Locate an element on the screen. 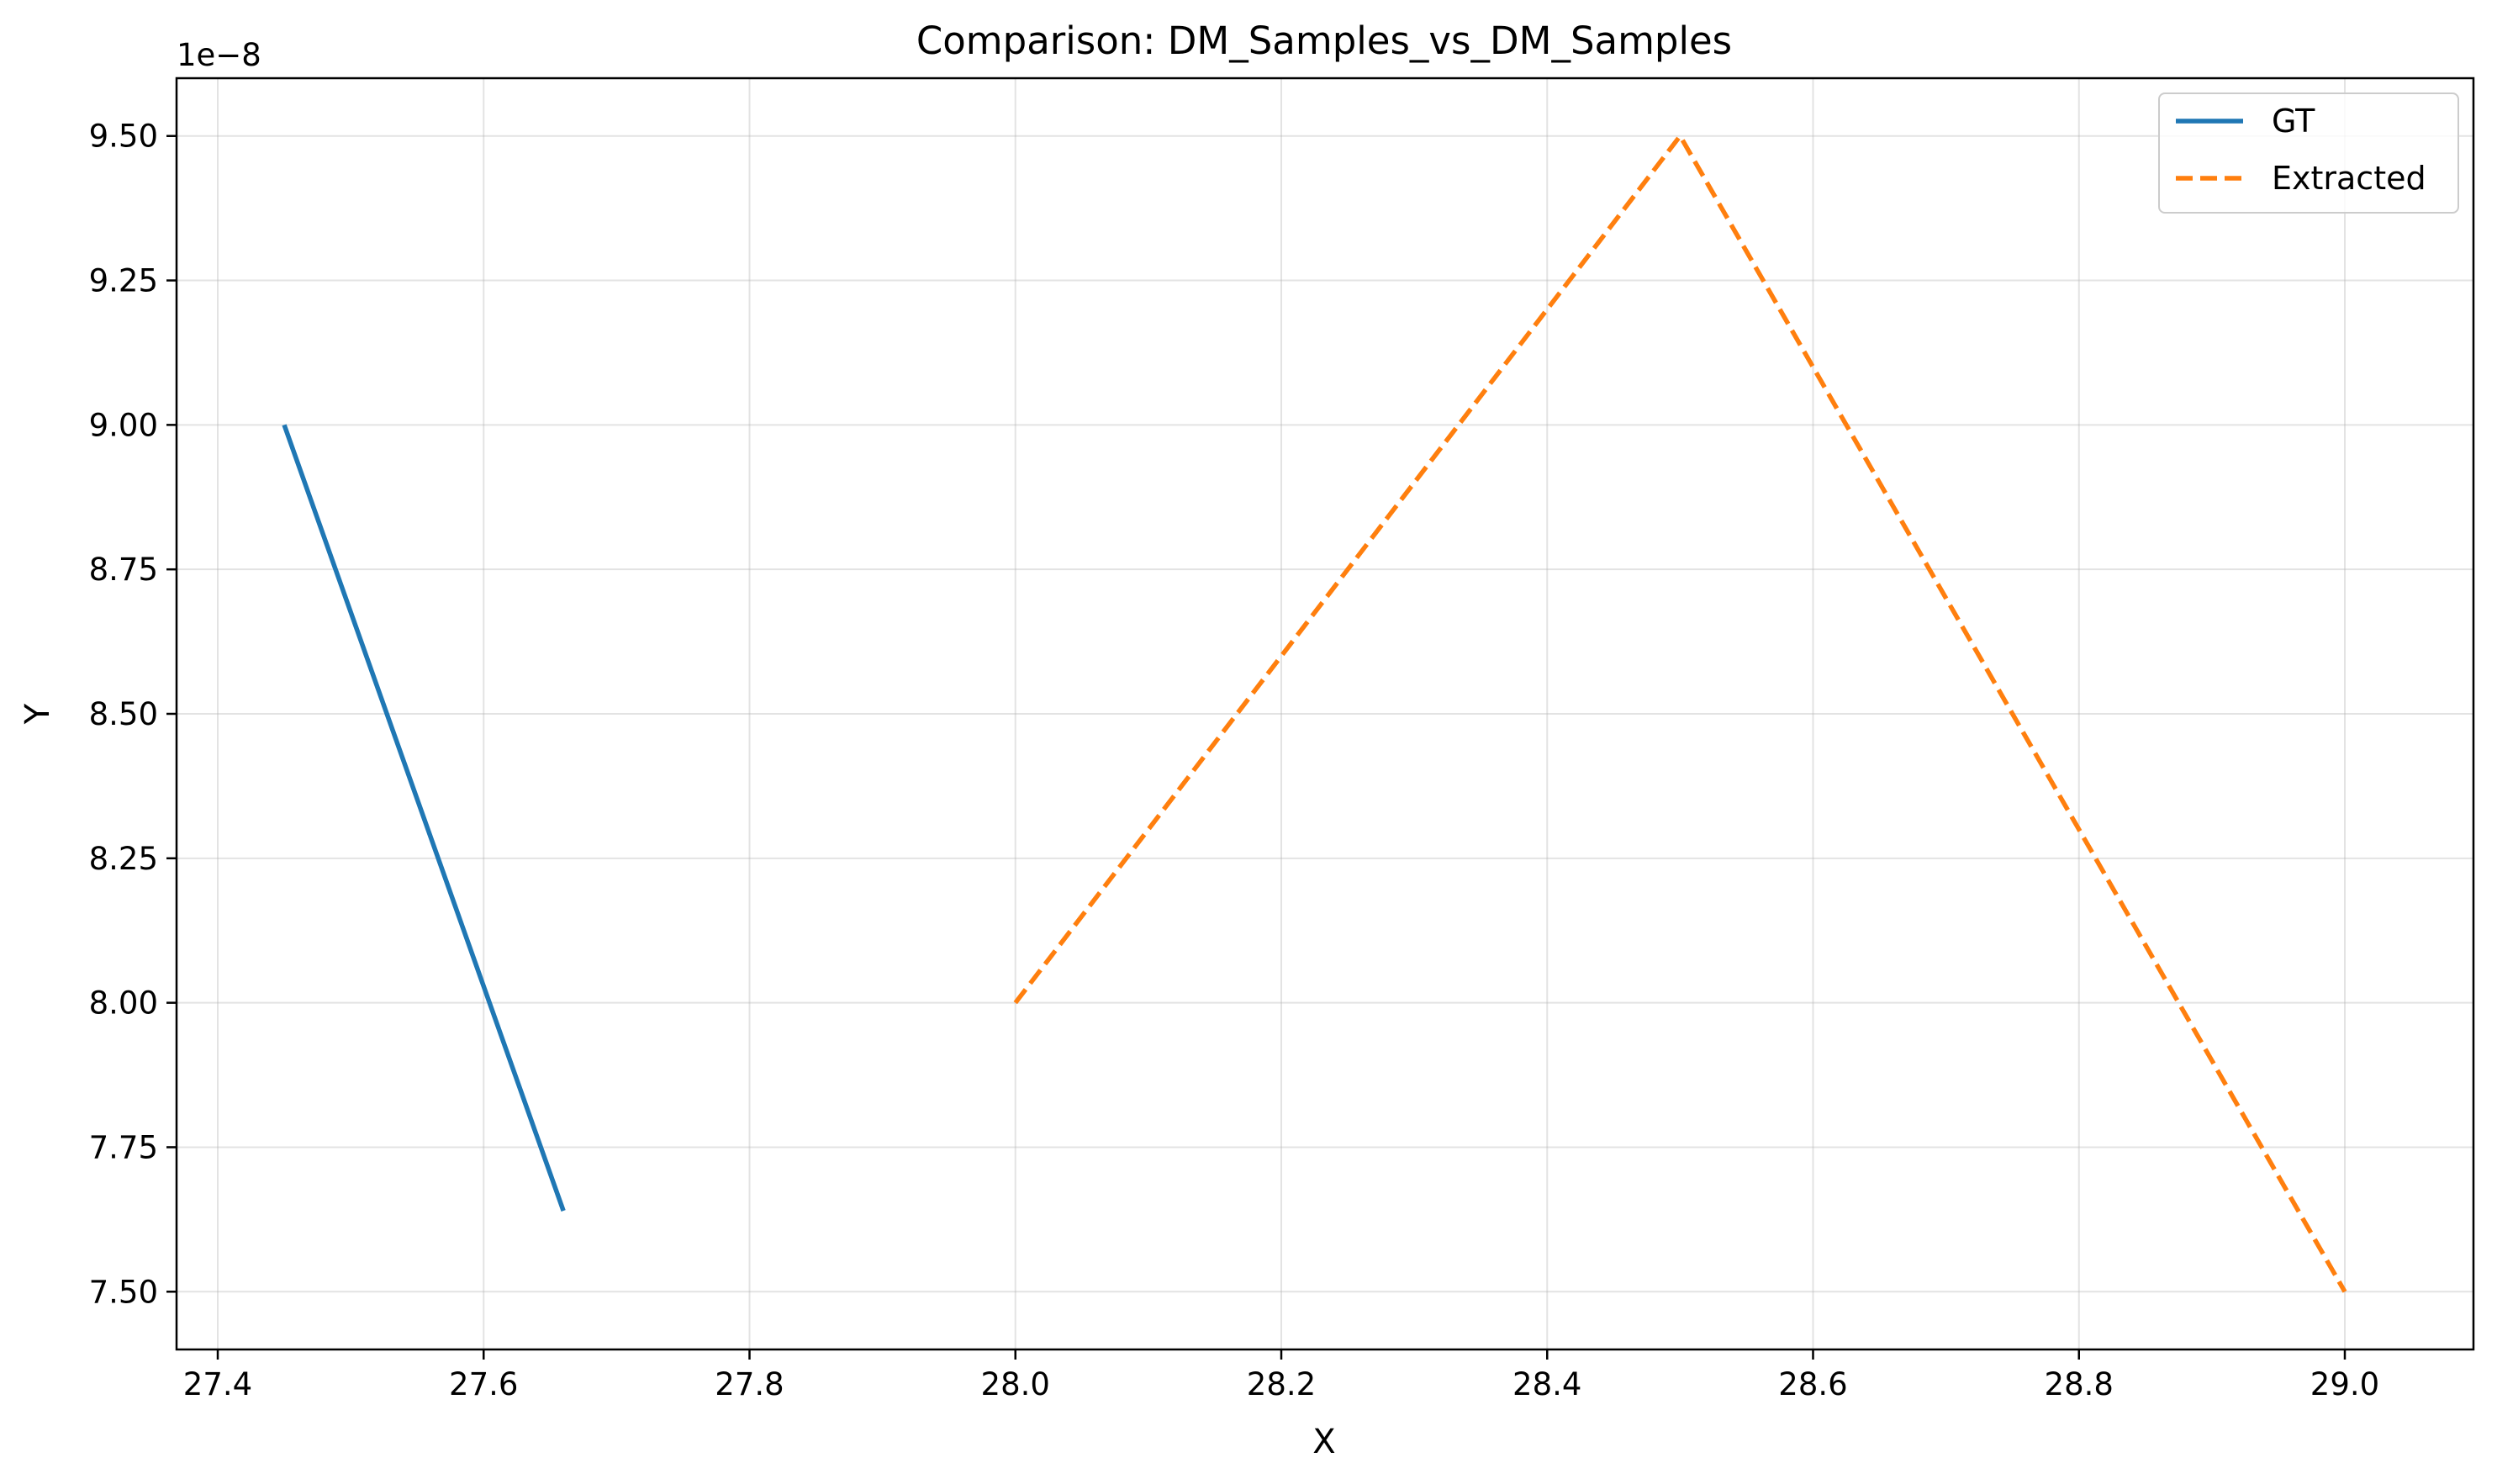  x-axis-label: X is located at coordinates (1323, 1442).